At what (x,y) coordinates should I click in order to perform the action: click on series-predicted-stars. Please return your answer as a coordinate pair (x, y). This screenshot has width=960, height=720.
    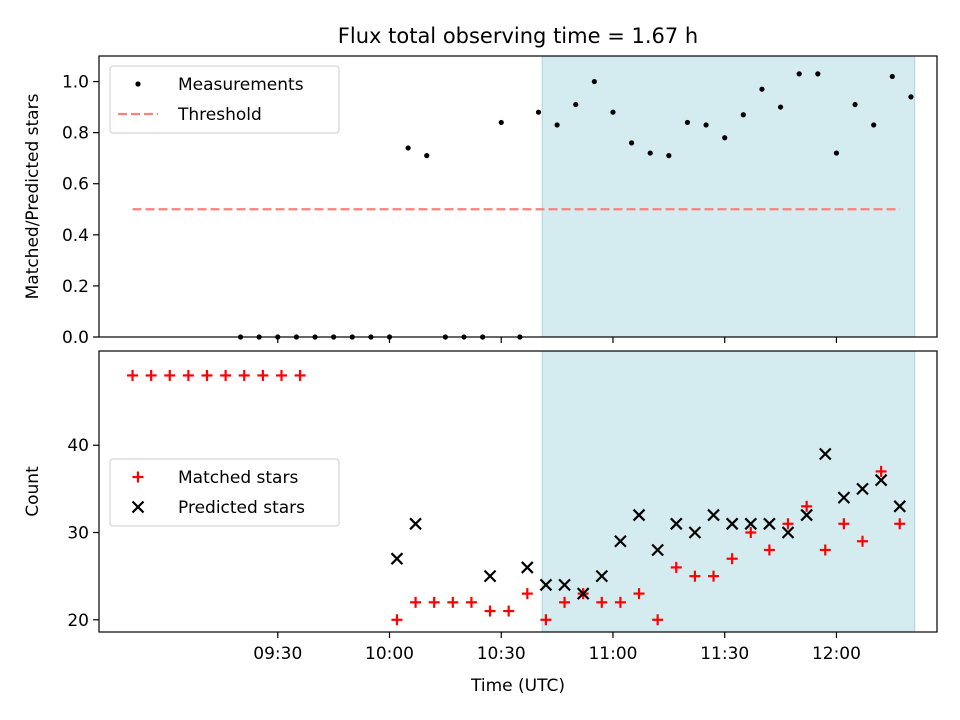
    Looking at the image, I should click on (648, 523).